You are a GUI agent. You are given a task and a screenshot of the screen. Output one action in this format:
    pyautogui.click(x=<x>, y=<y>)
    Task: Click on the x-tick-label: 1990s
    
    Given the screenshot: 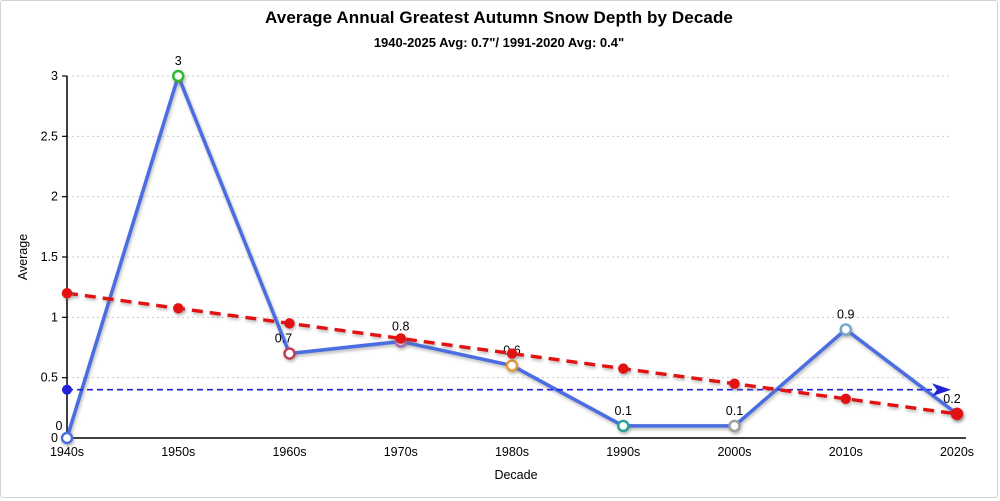 What is the action you would take?
    pyautogui.click(x=623, y=452)
    